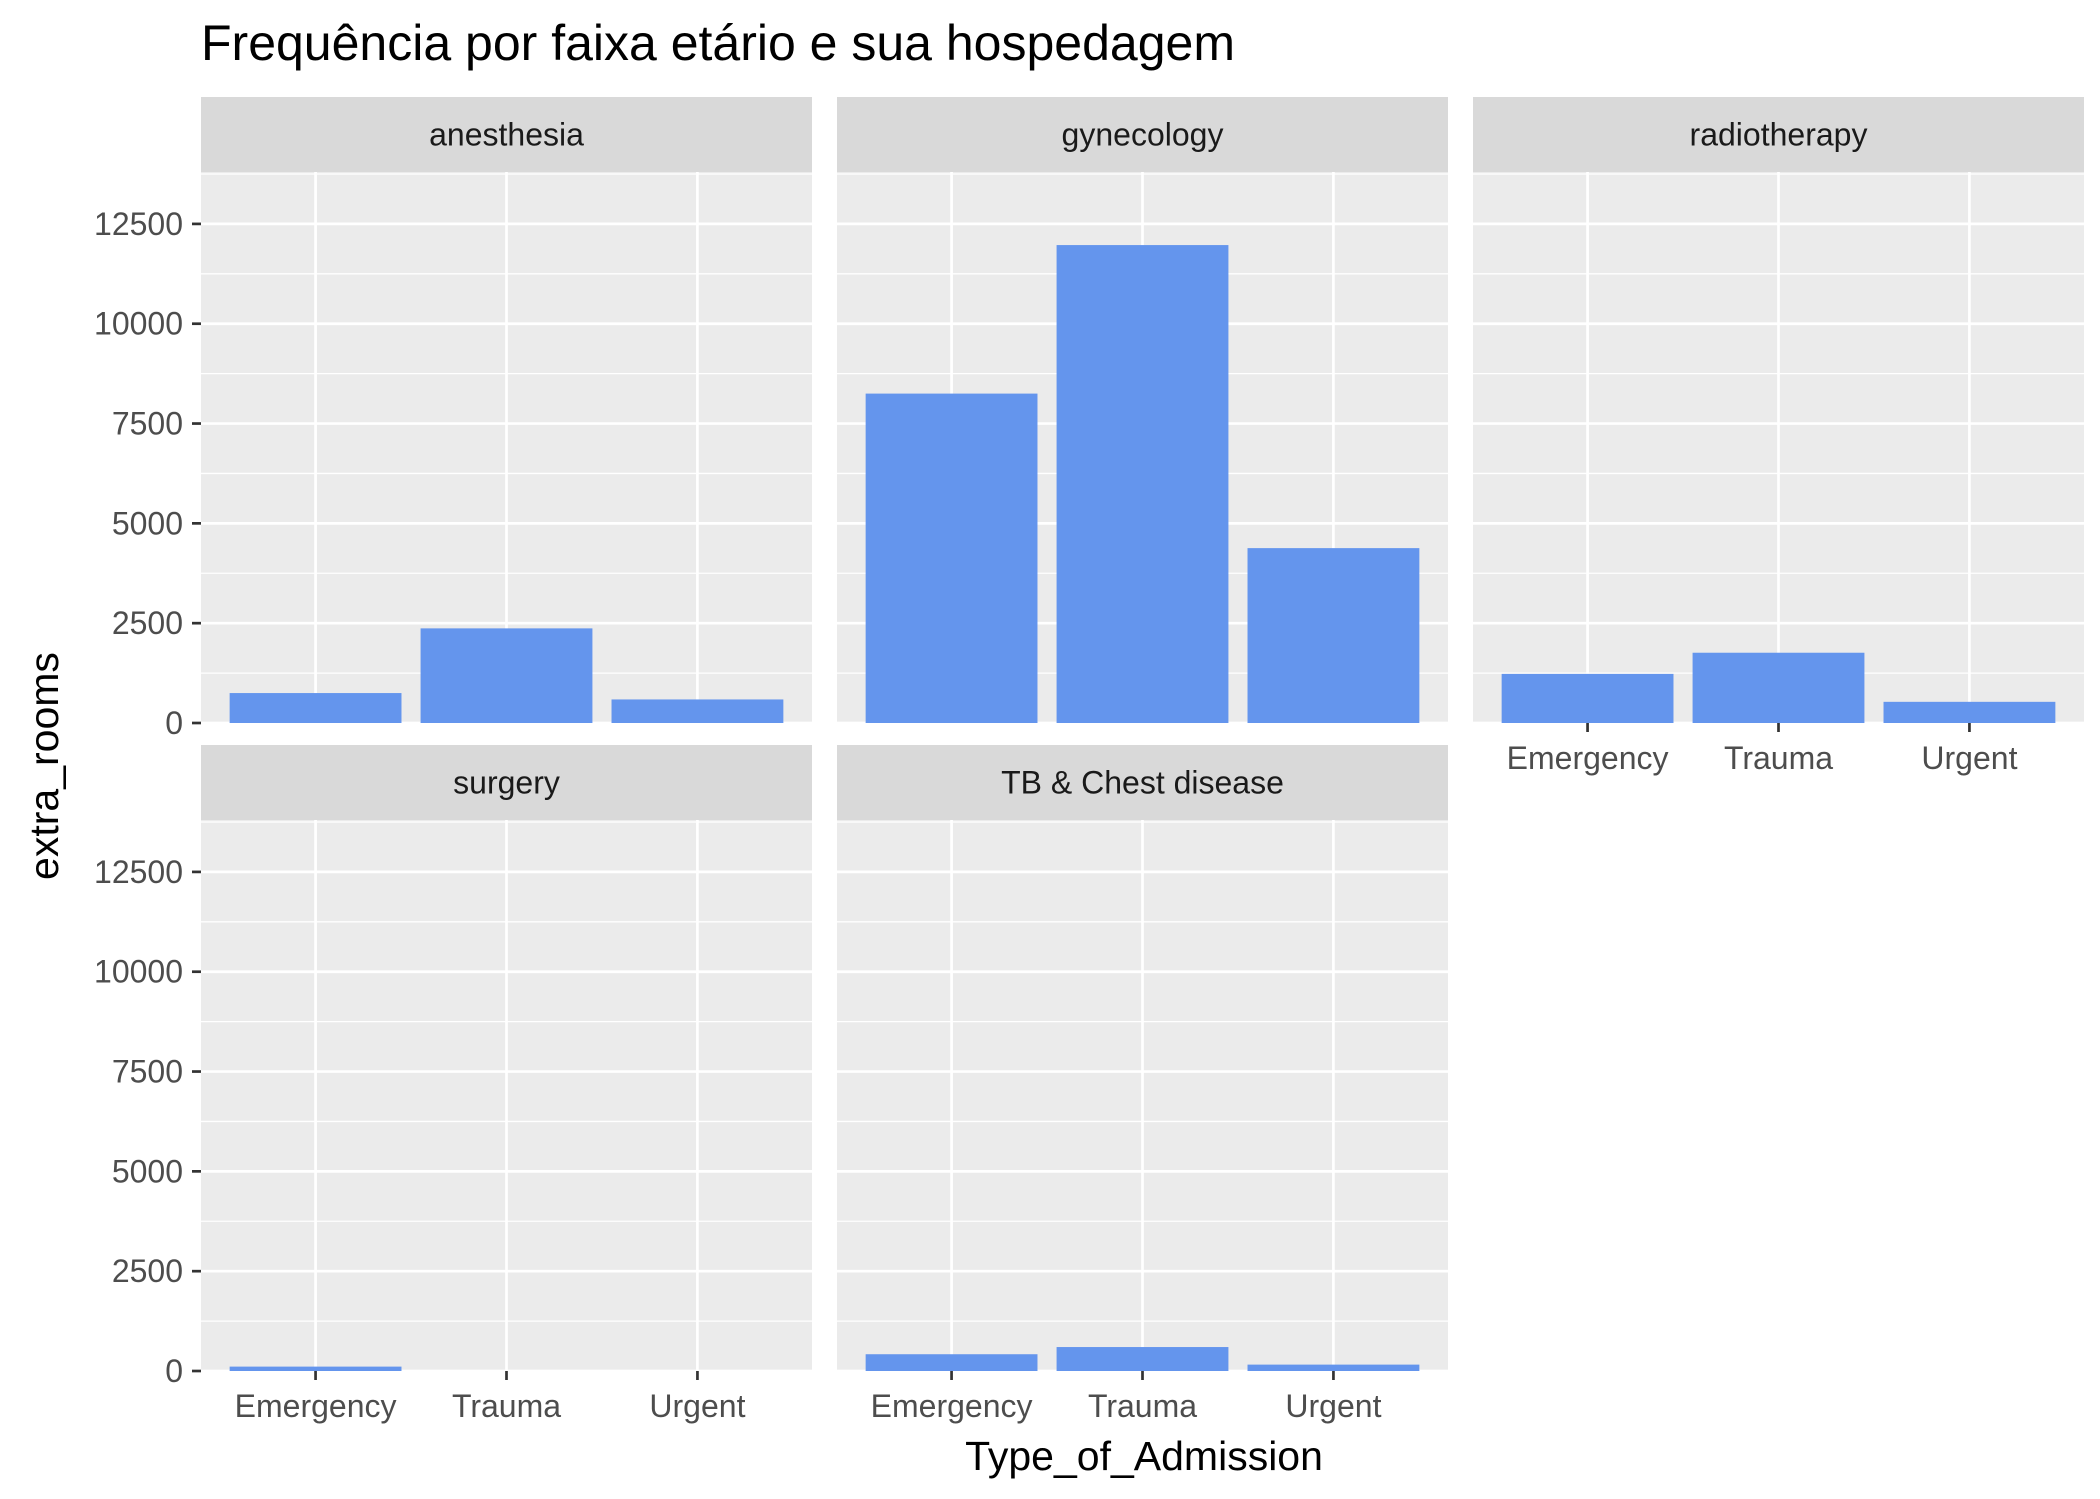  What do you see at coordinates (1142, 1359) in the screenshot?
I see `bar-tb-chest-disease-trauma` at bounding box center [1142, 1359].